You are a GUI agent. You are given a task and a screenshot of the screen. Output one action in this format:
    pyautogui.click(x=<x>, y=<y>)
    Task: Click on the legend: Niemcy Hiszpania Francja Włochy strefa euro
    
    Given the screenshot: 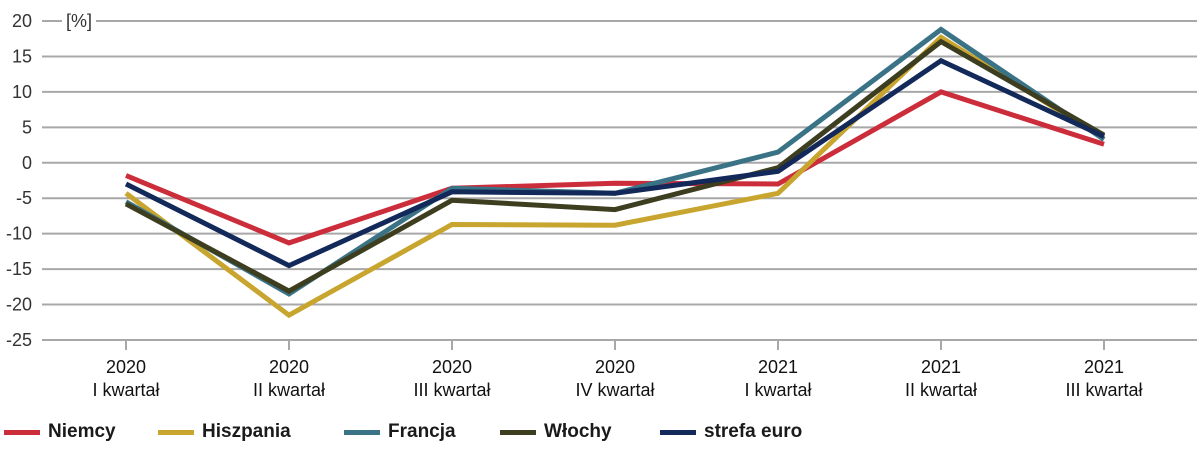 What is the action you would take?
    pyautogui.click(x=600, y=432)
    